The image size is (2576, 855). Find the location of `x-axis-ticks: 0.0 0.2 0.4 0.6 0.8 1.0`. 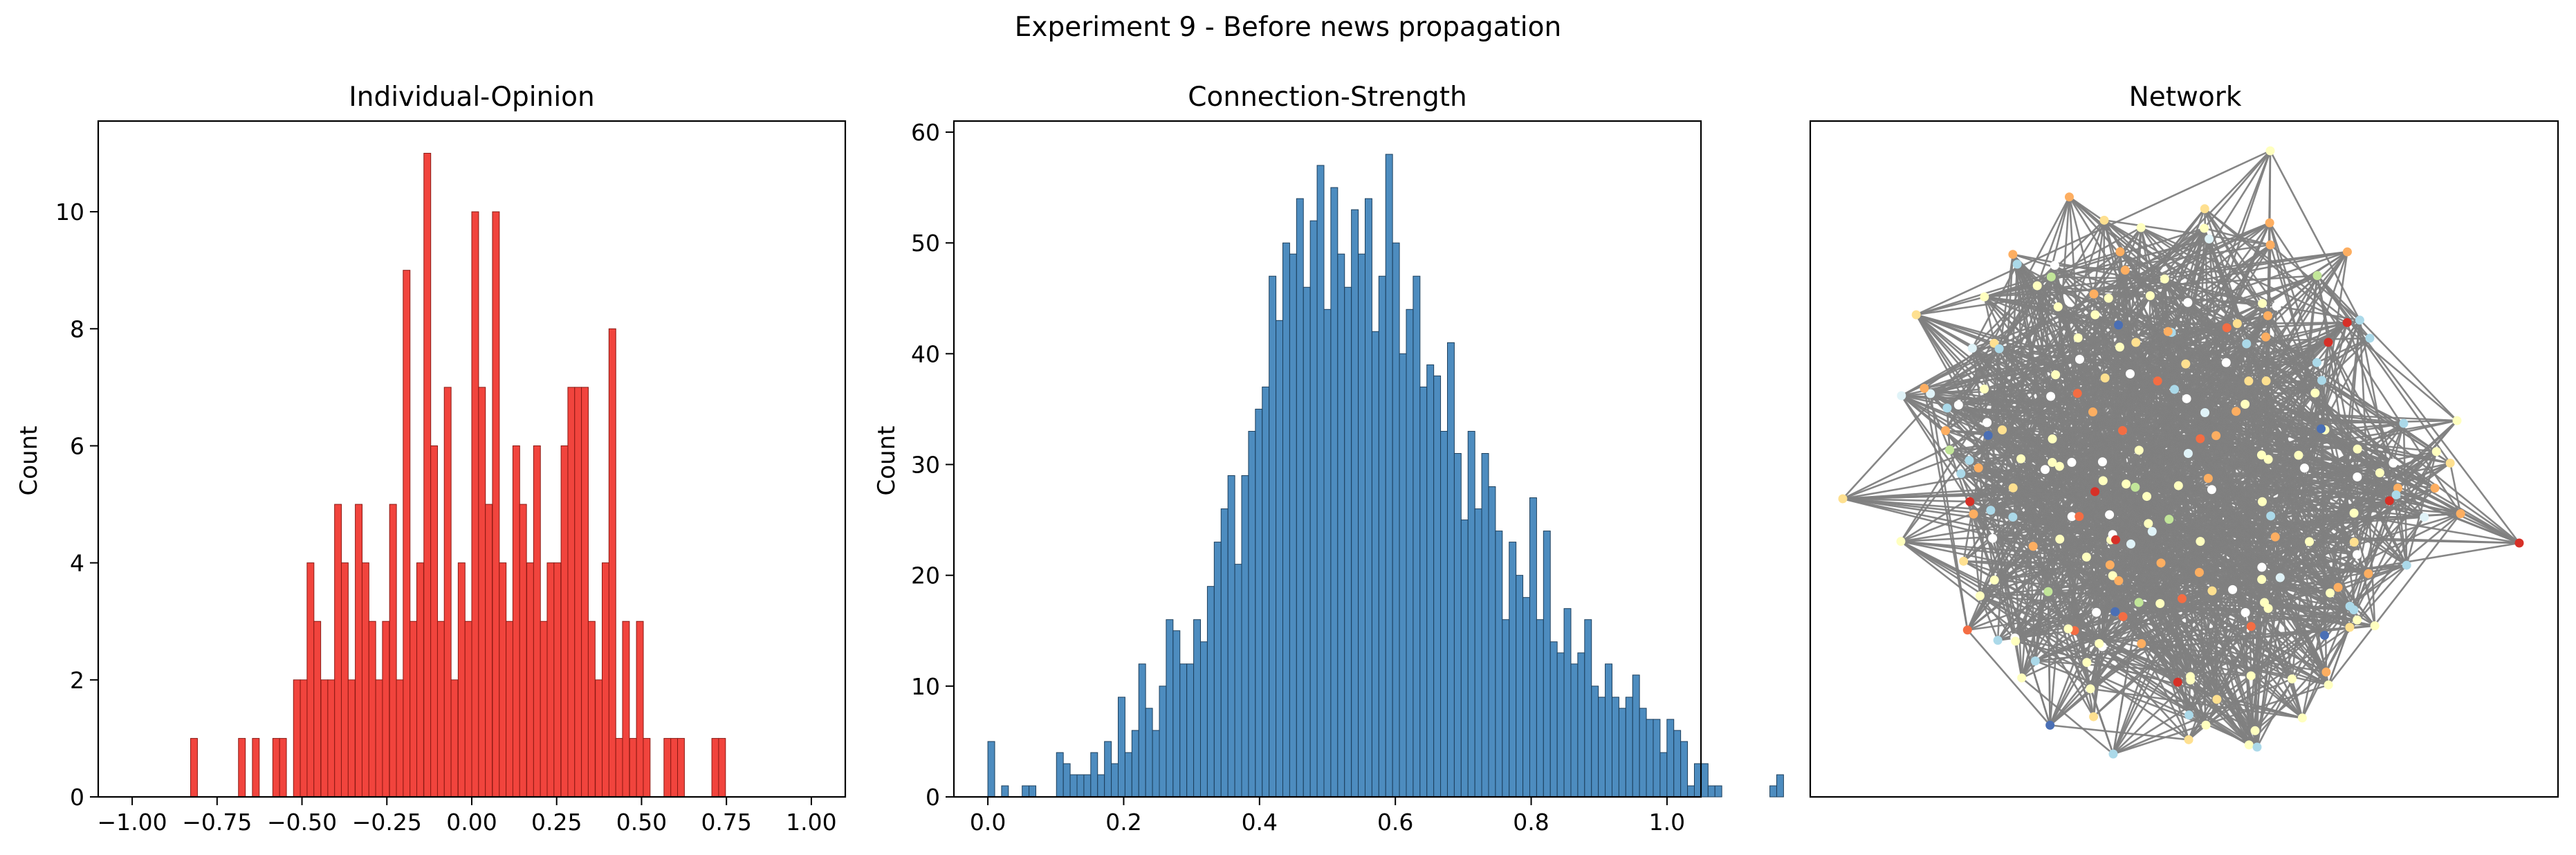

x-axis-ticks: 0.0 0.2 0.4 0.6 0.8 1.0 is located at coordinates (1327, 816).